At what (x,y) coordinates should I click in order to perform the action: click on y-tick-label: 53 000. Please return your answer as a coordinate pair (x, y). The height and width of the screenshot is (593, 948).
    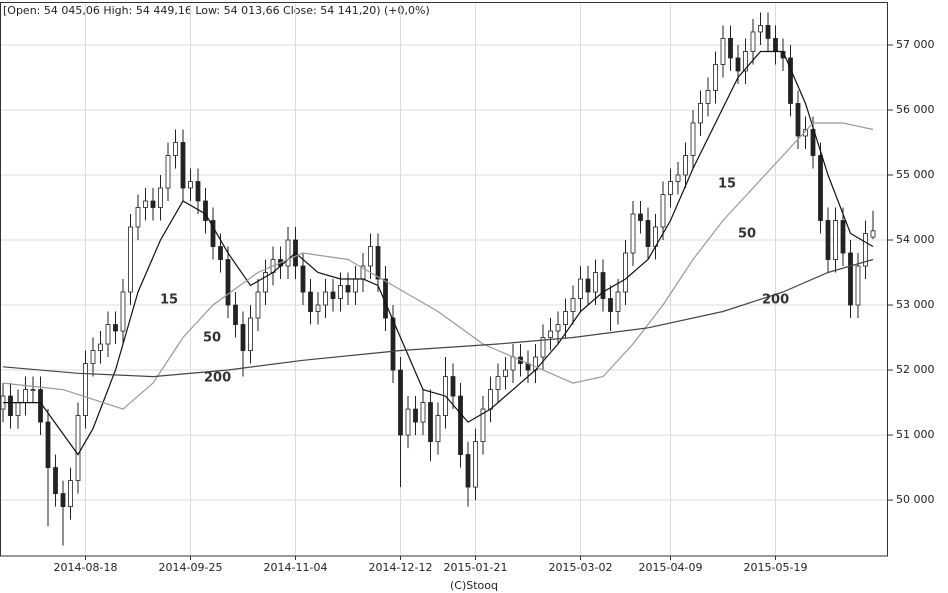
    Looking at the image, I should click on (915, 304).